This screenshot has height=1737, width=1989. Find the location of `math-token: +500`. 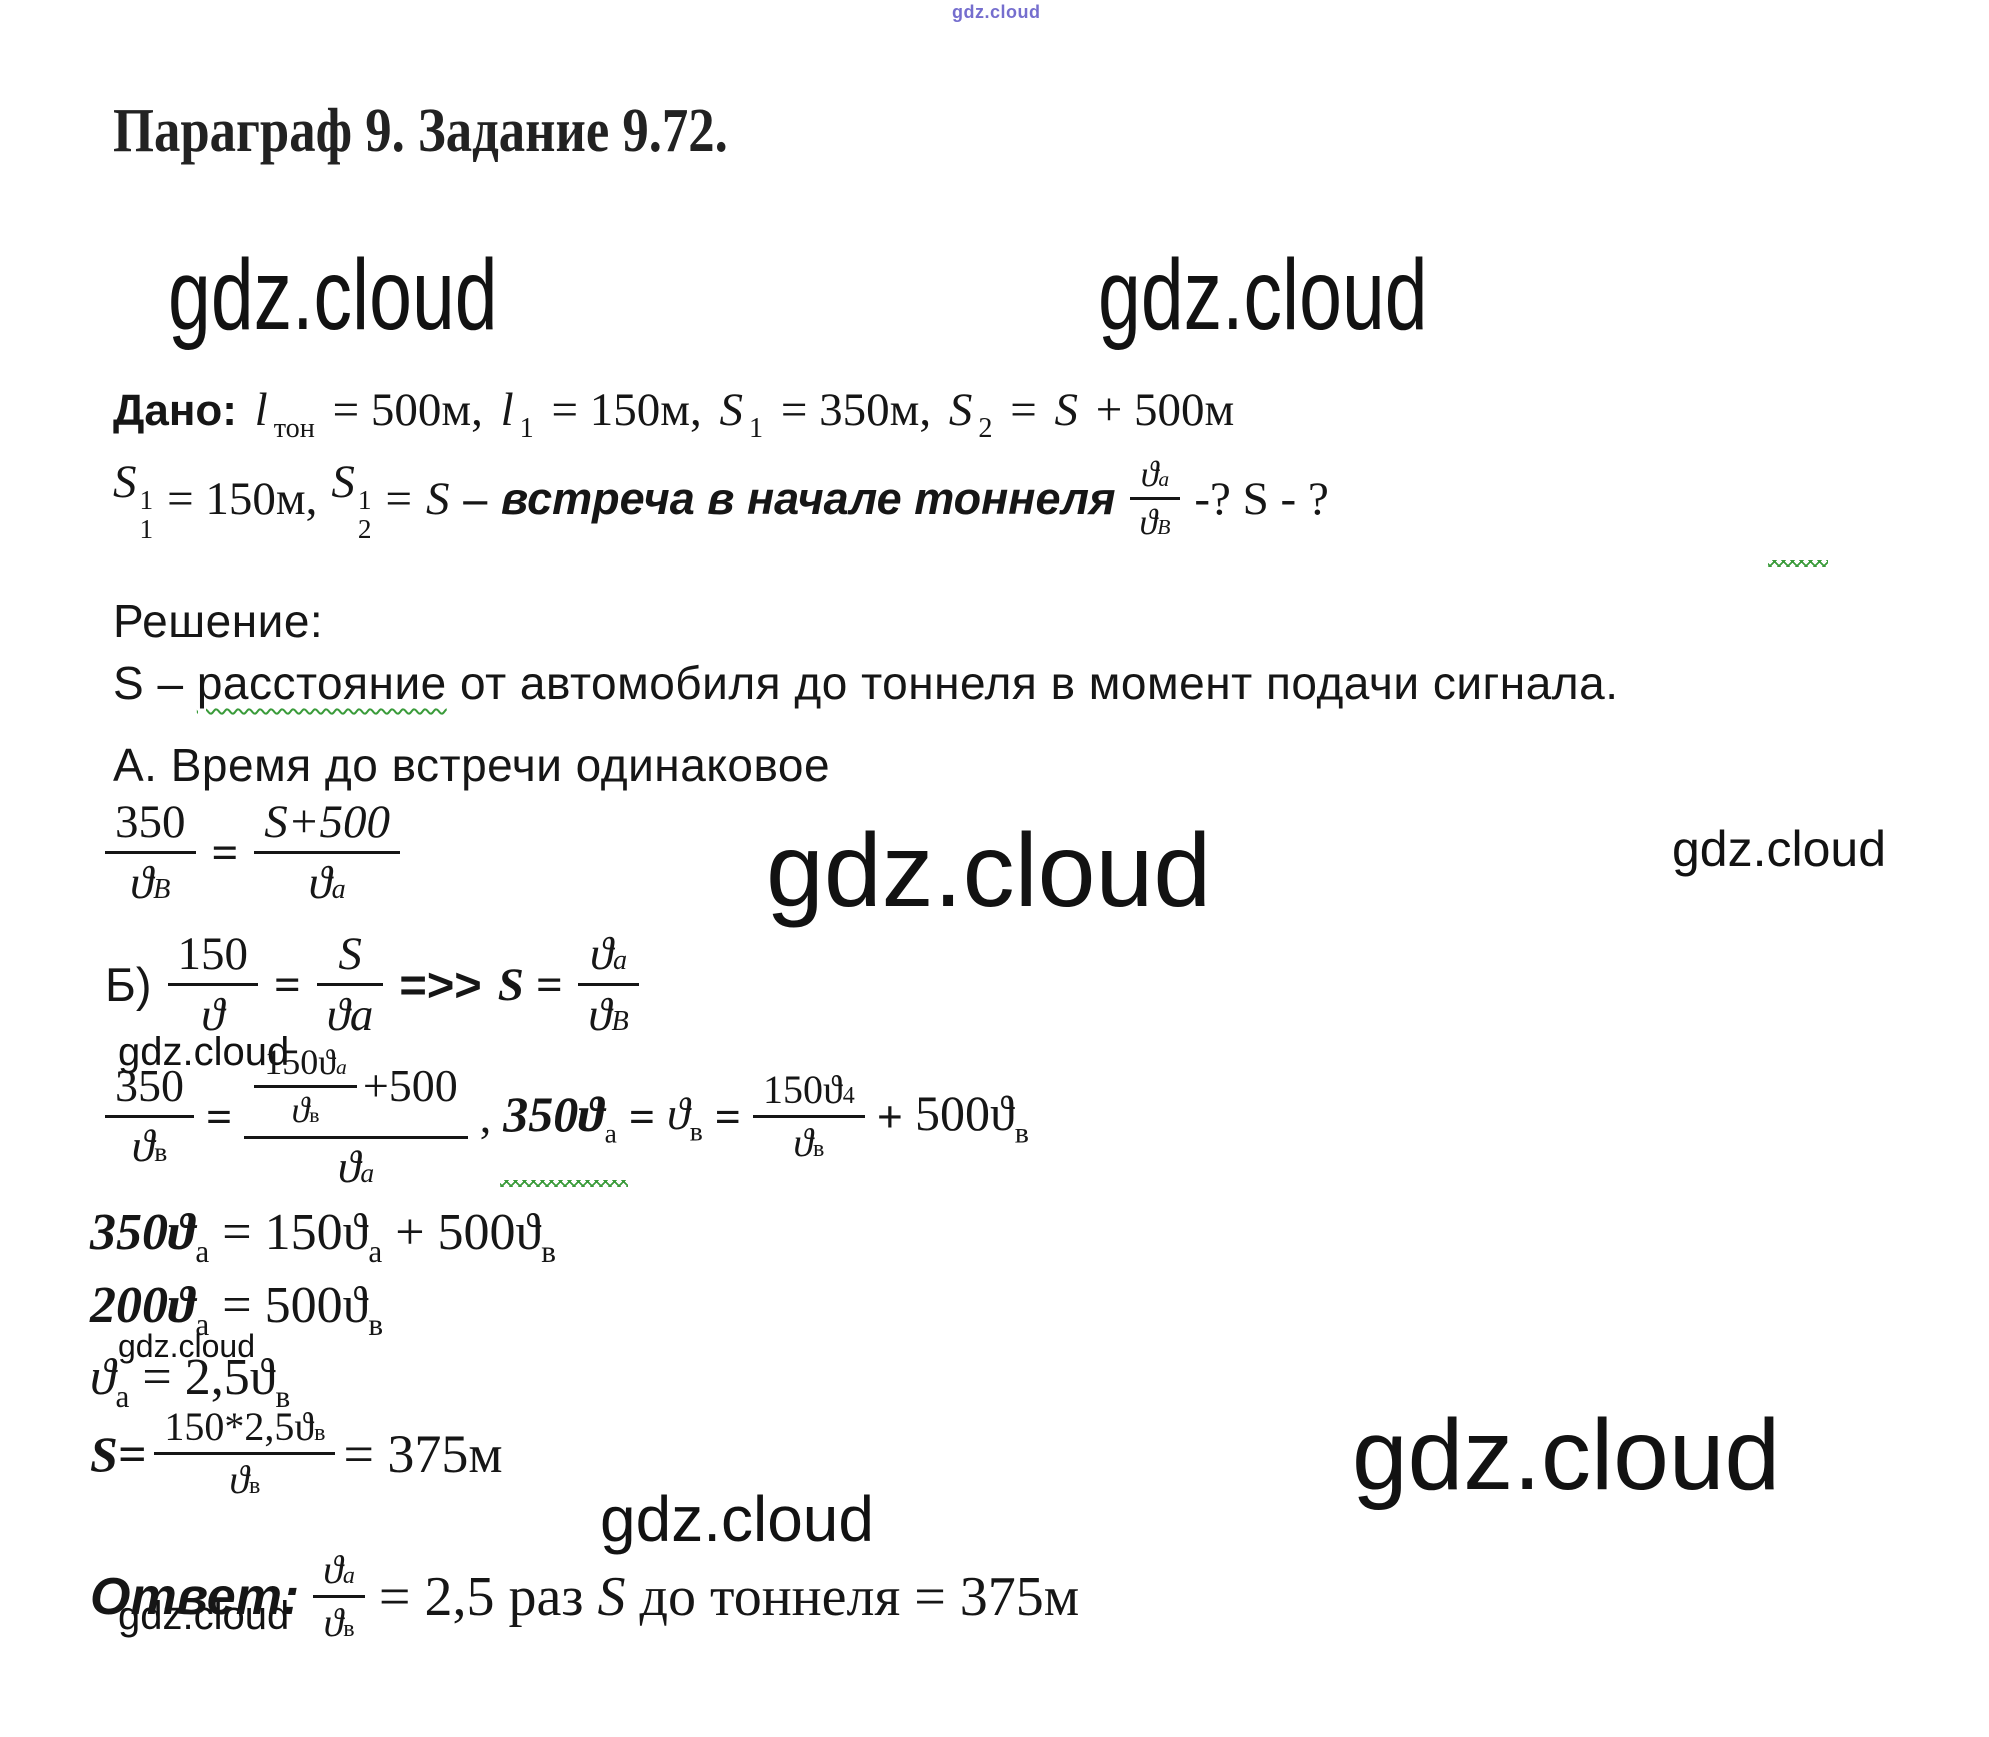

math-token: +500 is located at coordinates (410, 1086).